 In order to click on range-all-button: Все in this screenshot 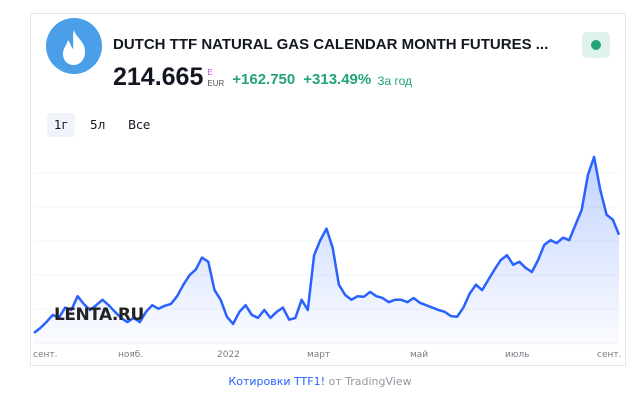, I will do `click(139, 125)`.